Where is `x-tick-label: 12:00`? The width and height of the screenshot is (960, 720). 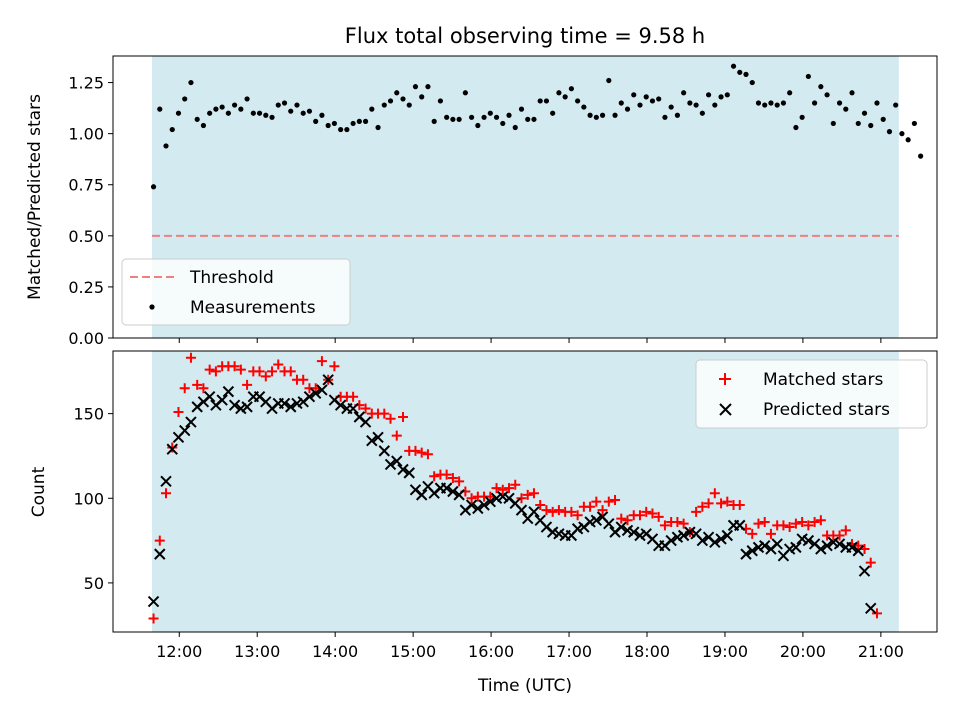
x-tick-label: 12:00 is located at coordinates (179, 651).